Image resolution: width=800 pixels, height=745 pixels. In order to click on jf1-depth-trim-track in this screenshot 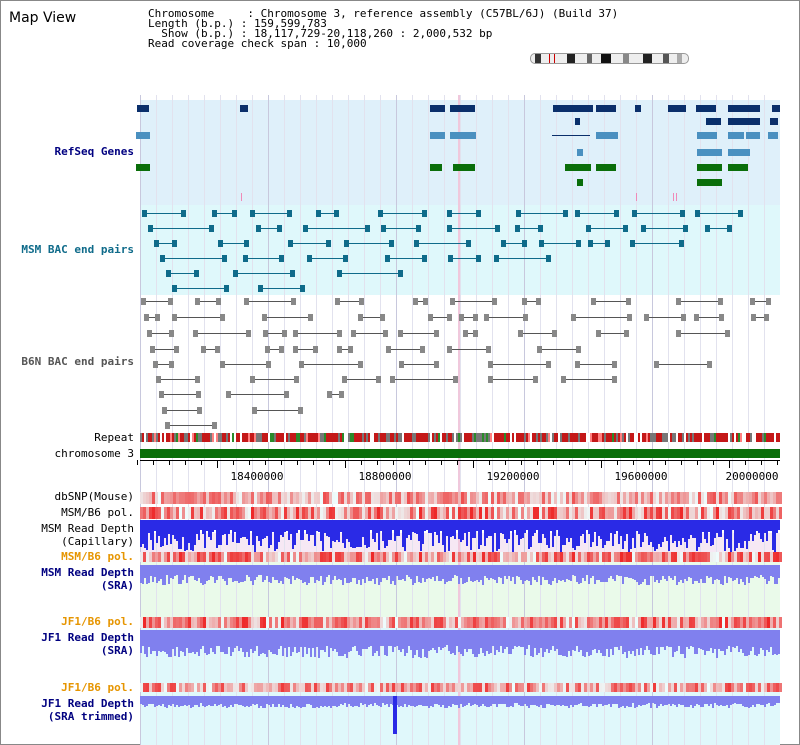, I will do `click(460, 716)`.